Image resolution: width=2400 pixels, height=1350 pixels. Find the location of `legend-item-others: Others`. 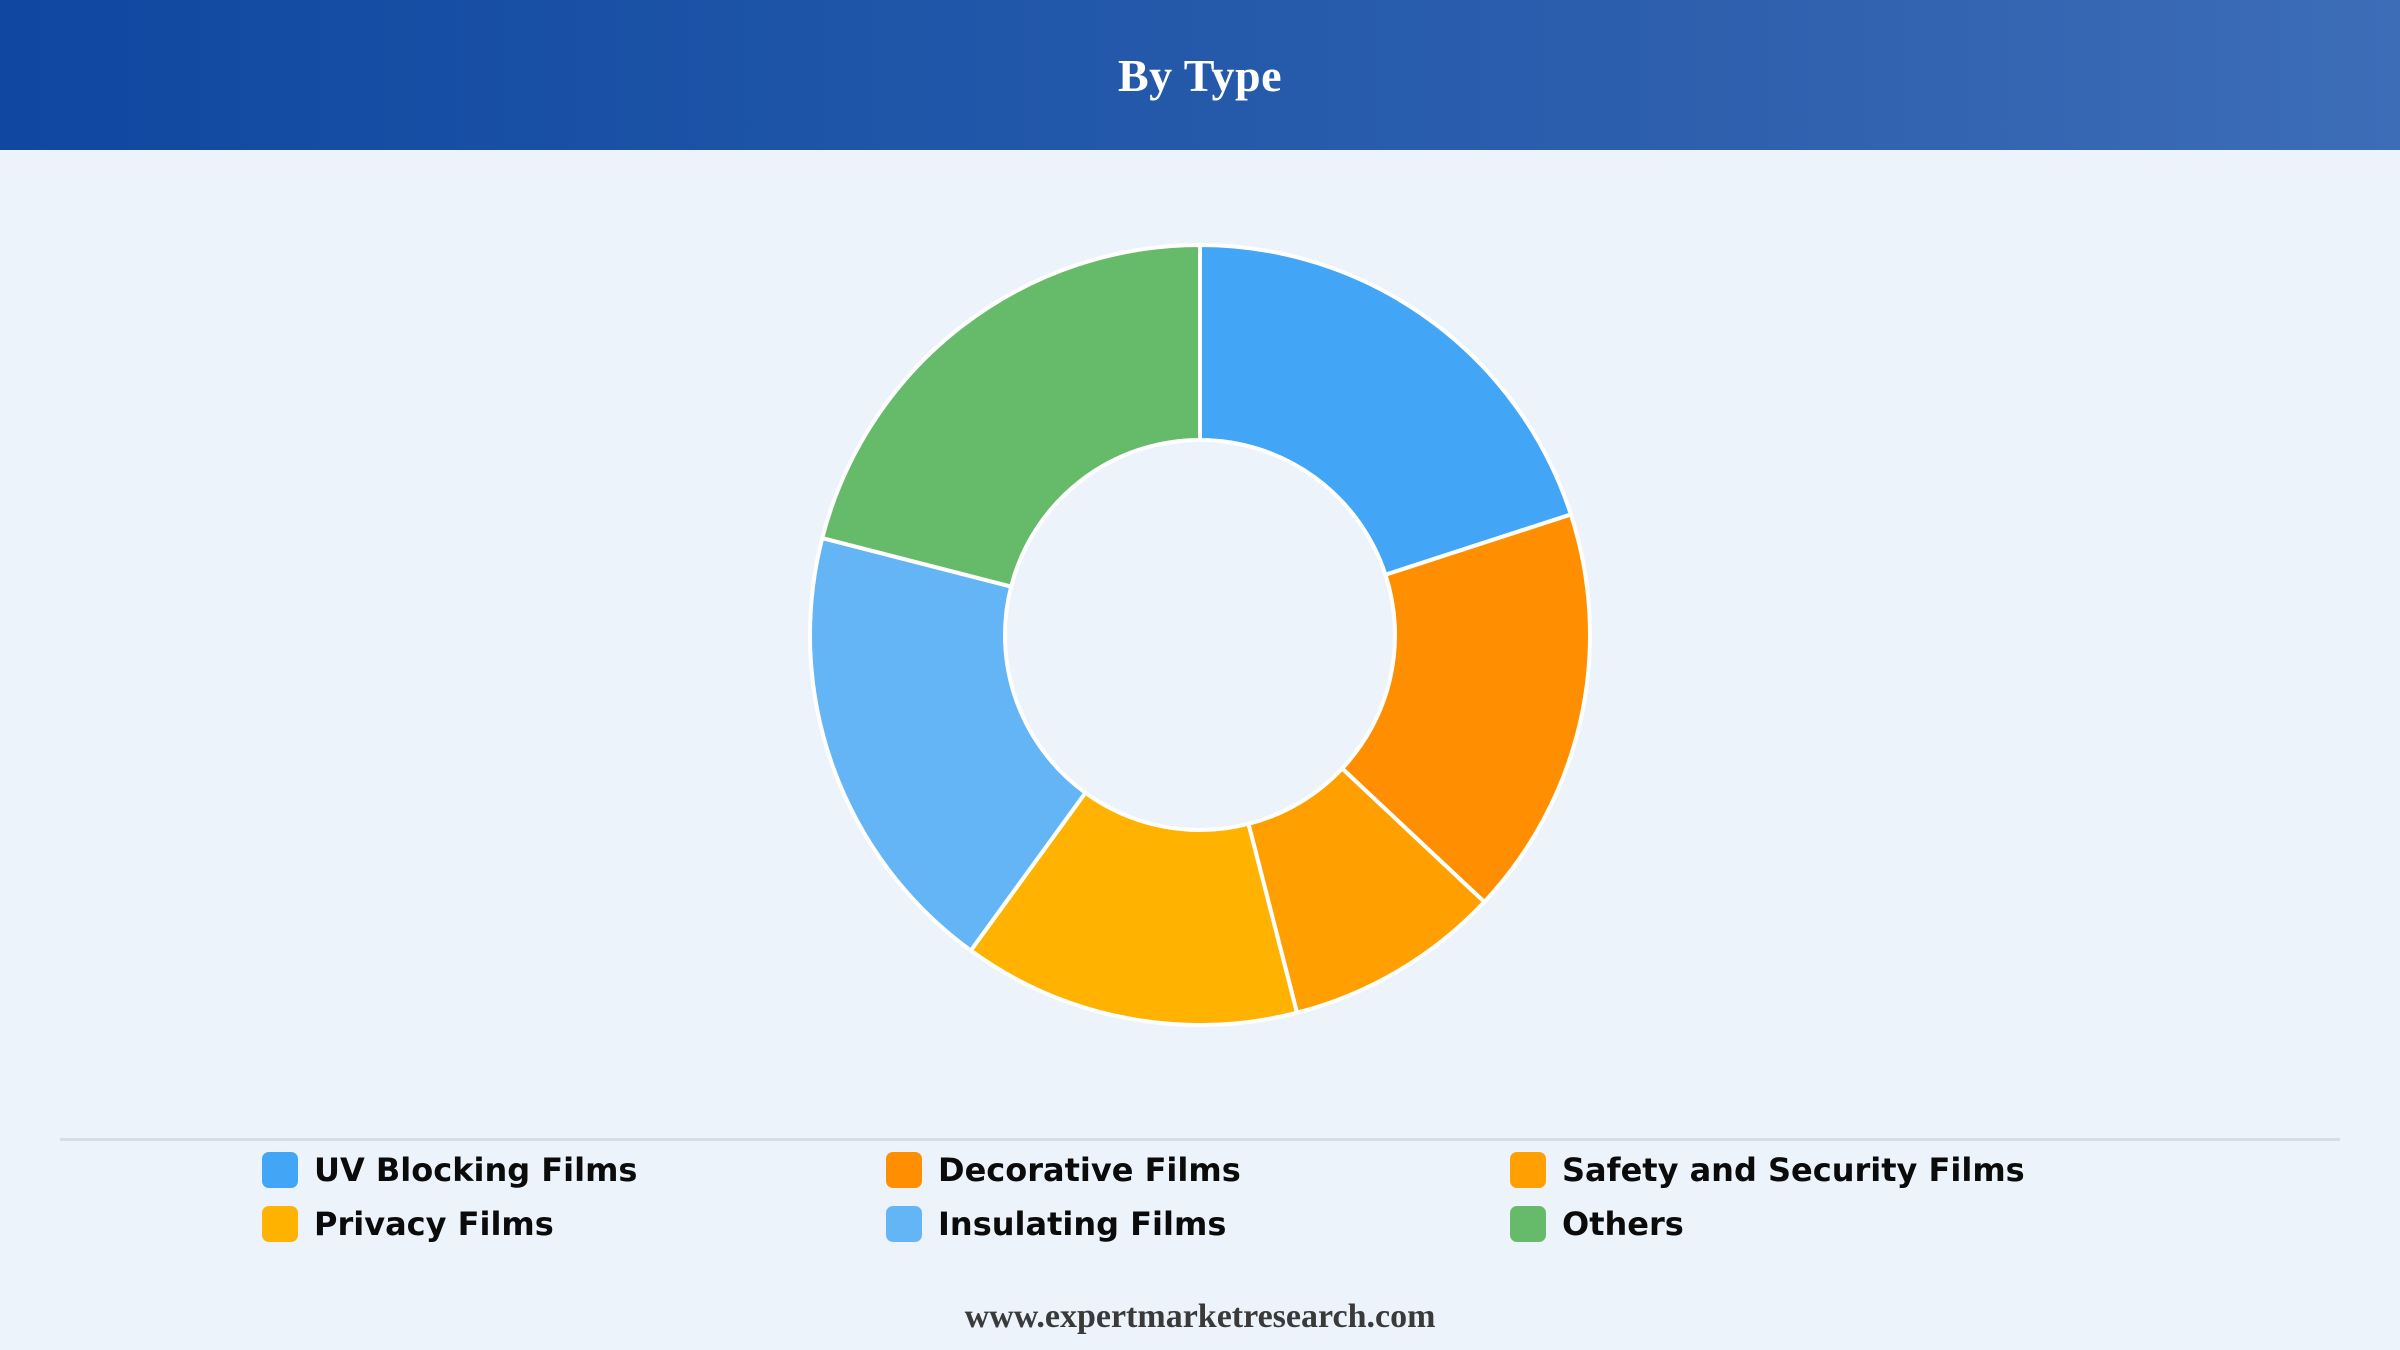

legend-item-others: Others is located at coordinates (1822, 1224).